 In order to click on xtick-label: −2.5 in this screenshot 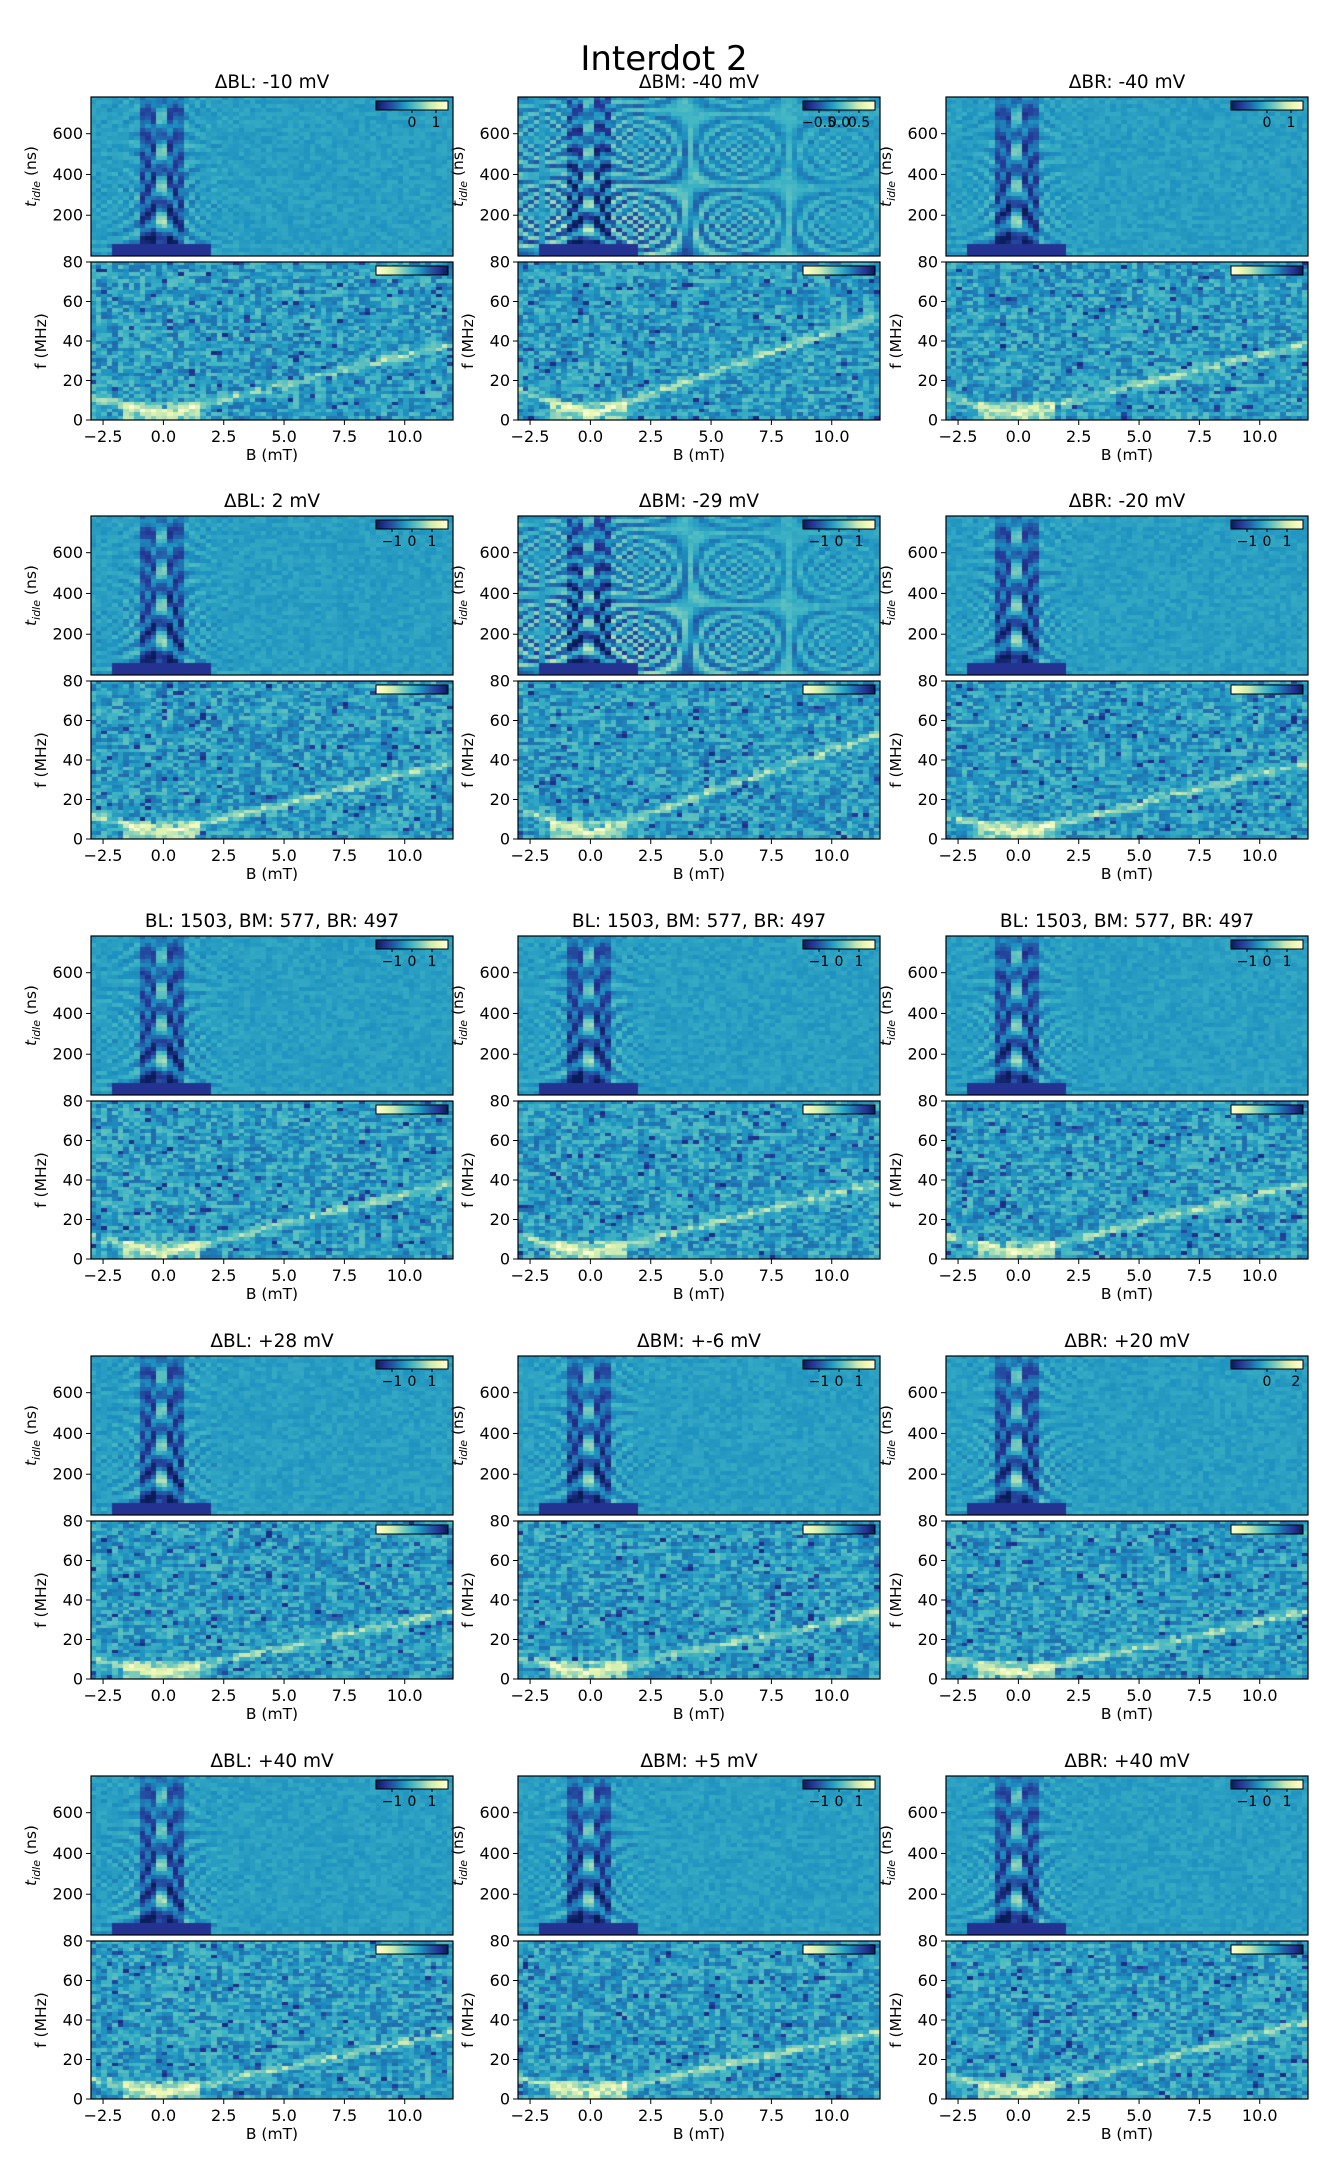, I will do `click(103, 436)`.